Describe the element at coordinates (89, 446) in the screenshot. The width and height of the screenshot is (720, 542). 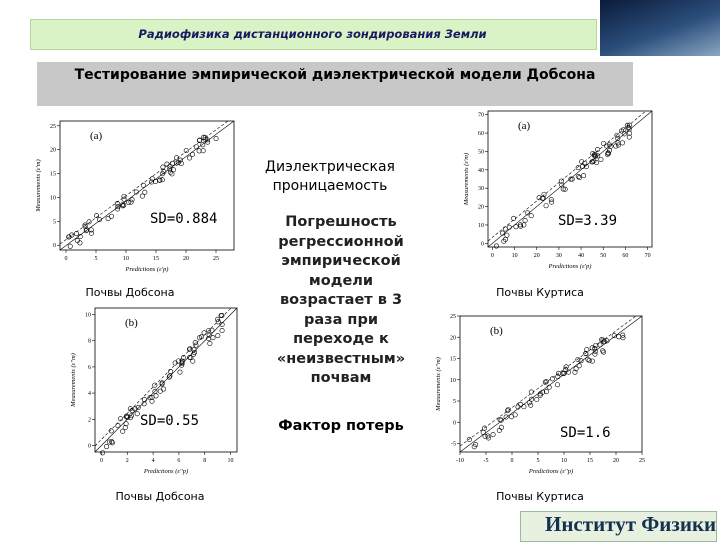
I see `y-tick-label: 0` at that location.